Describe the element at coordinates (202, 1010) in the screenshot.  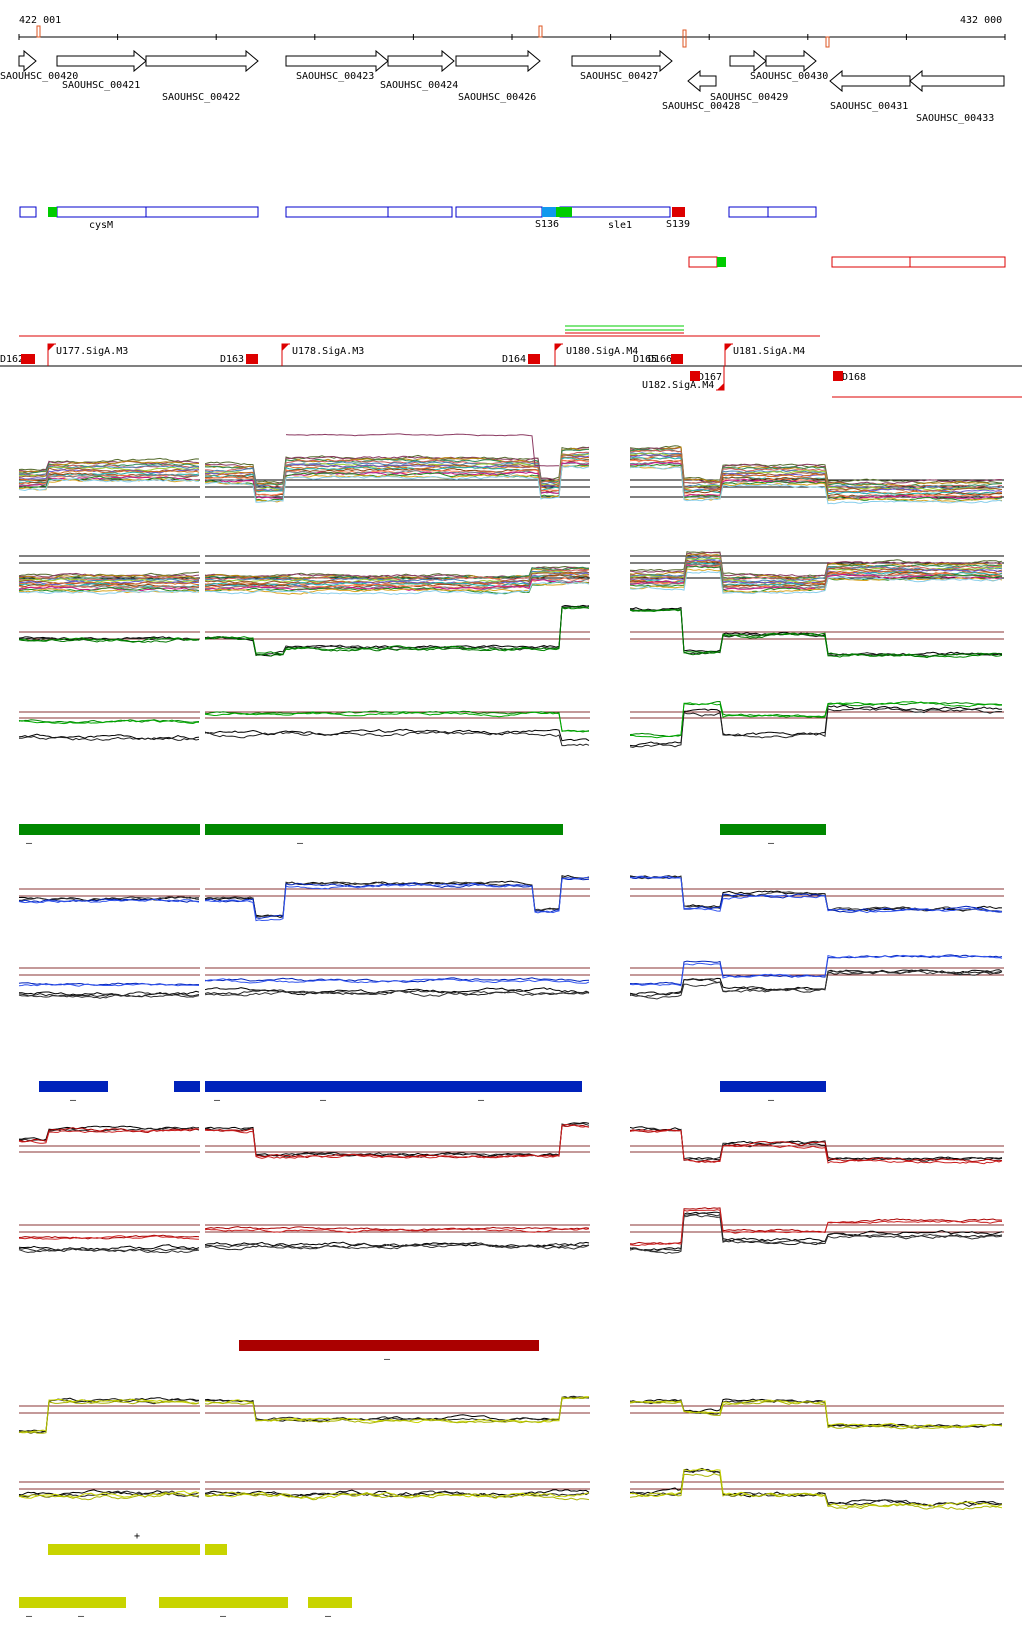
I see `track-gap` at that location.